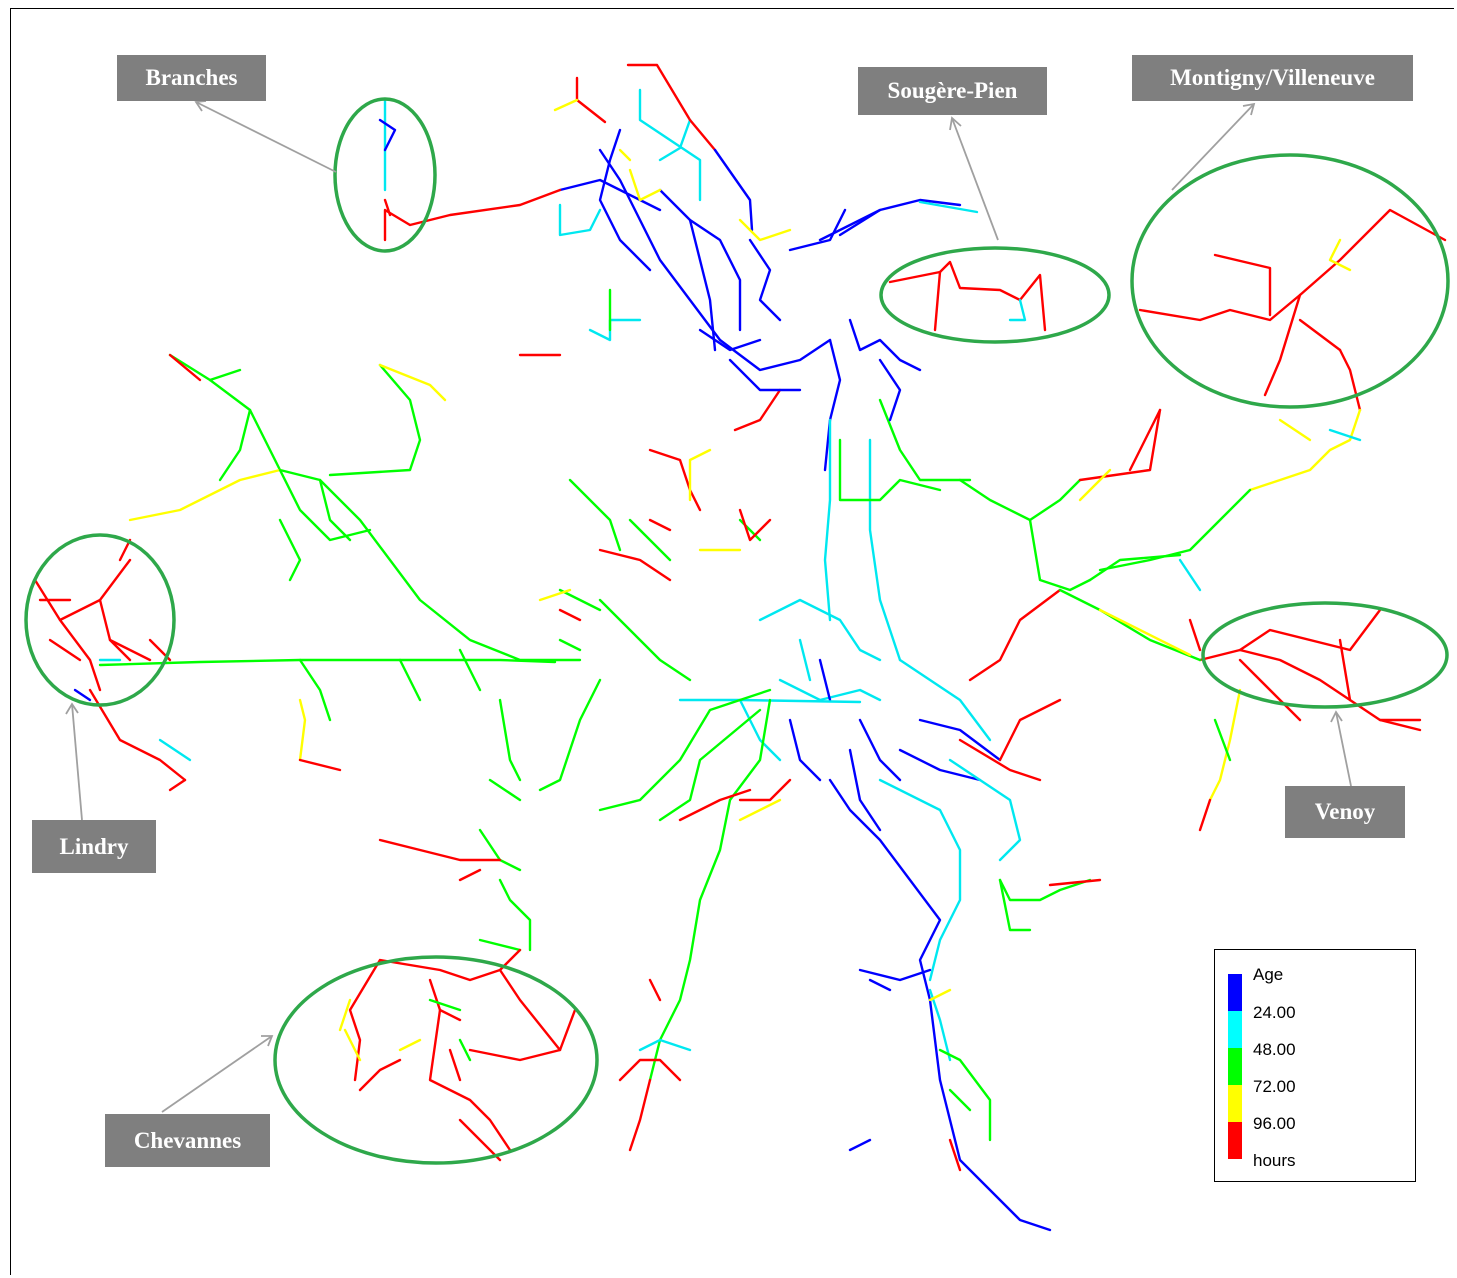 This screenshot has height=1278, width=1457. What do you see at coordinates (74, 761) in the screenshot?
I see `arrow-lindry` at bounding box center [74, 761].